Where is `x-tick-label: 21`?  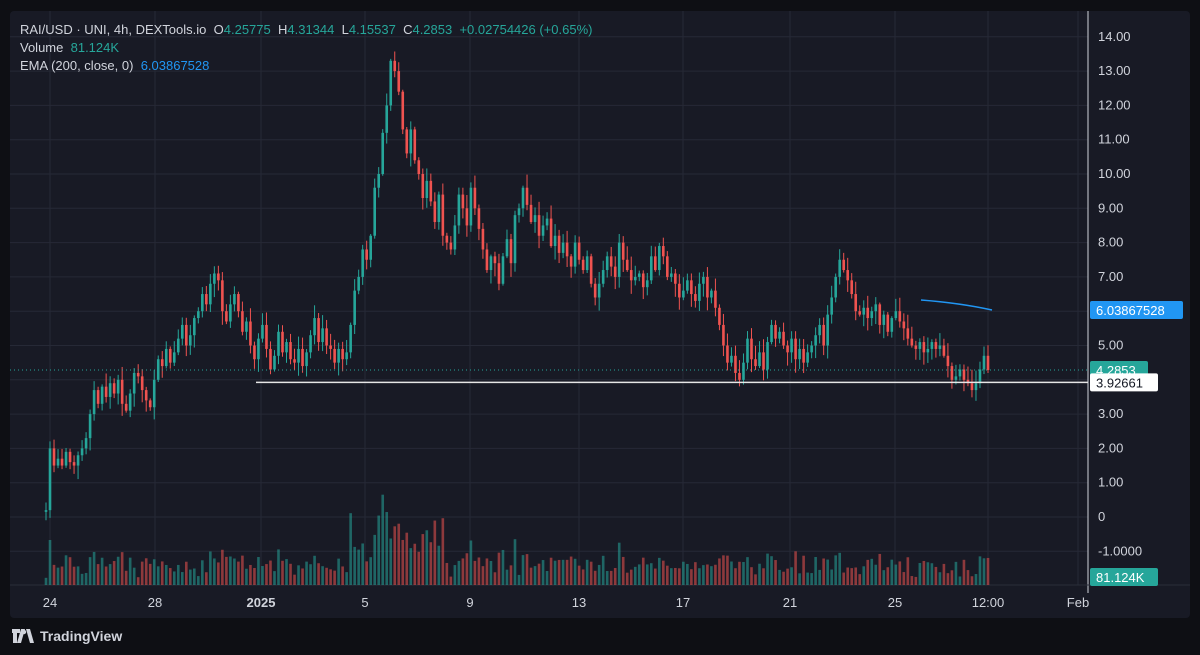 x-tick-label: 21 is located at coordinates (790, 602).